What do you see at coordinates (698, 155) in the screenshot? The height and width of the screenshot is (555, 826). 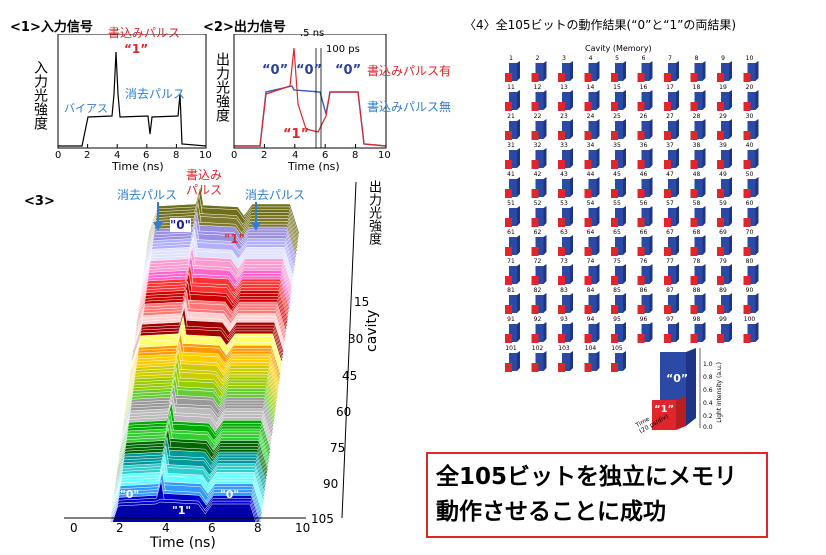 I see `cavity-cell: 38` at bounding box center [698, 155].